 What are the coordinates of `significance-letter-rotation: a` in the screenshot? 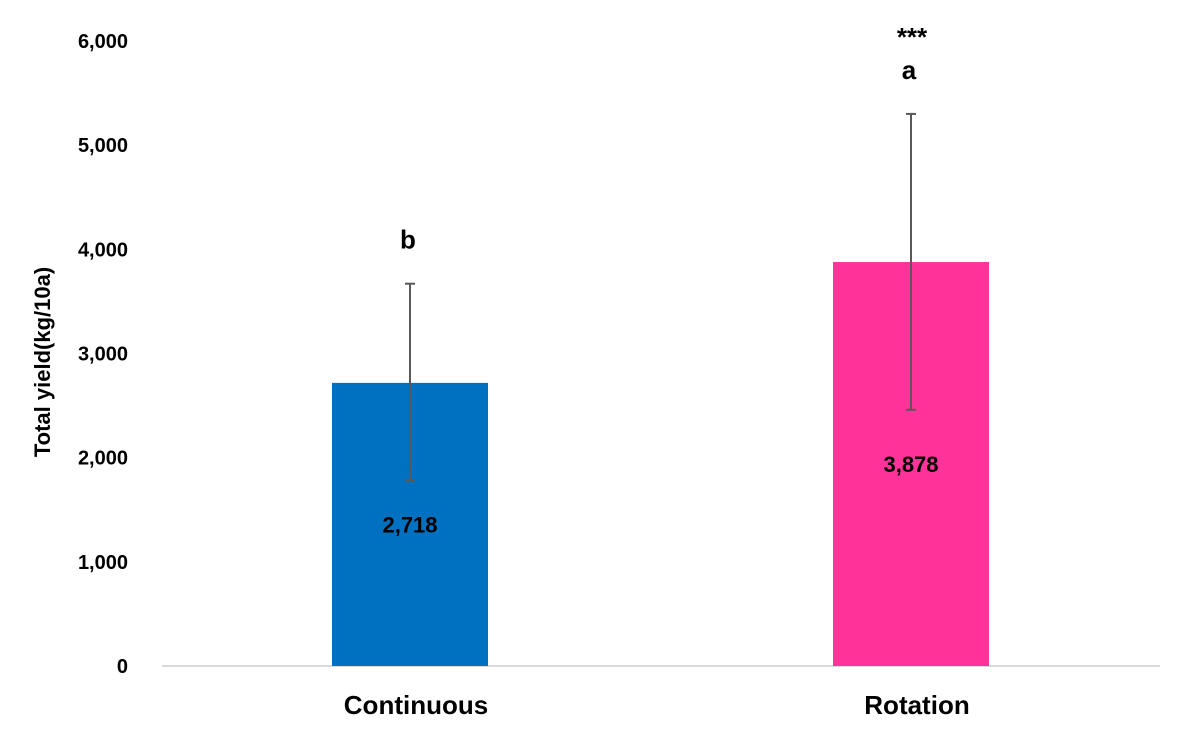 It's located at (909, 70).